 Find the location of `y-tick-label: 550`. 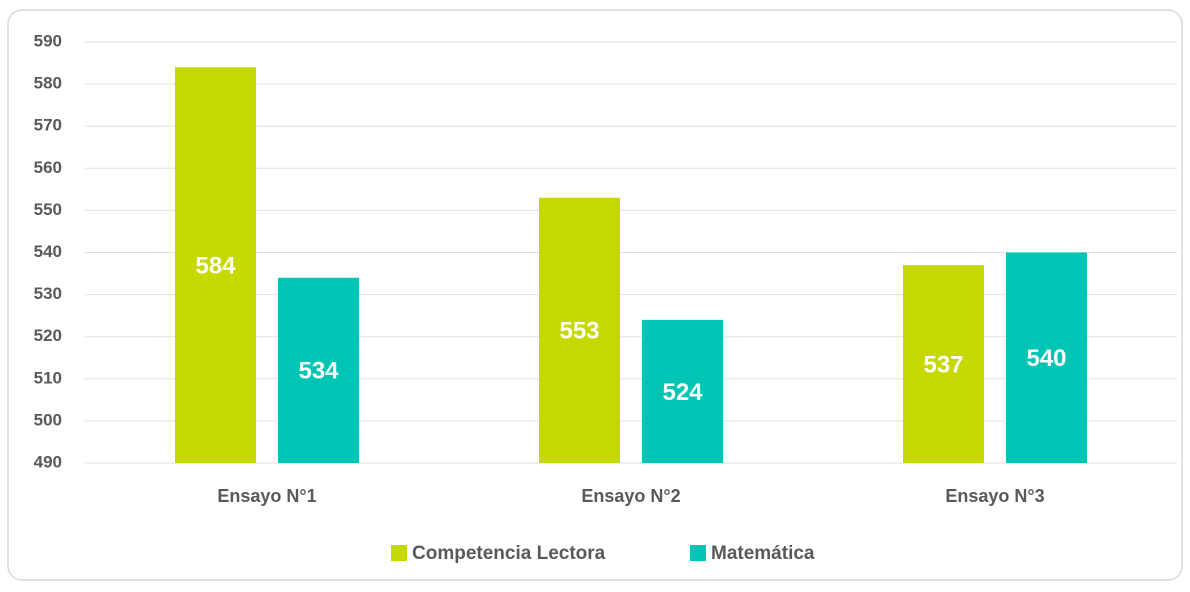

y-tick-label: 550 is located at coordinates (48, 209).